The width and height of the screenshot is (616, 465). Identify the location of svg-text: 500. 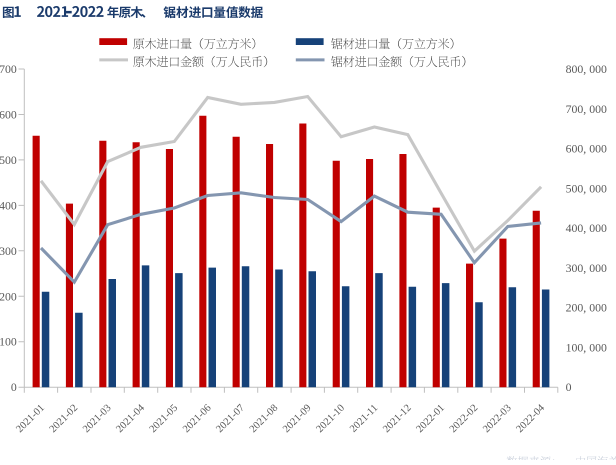
(8, 160).